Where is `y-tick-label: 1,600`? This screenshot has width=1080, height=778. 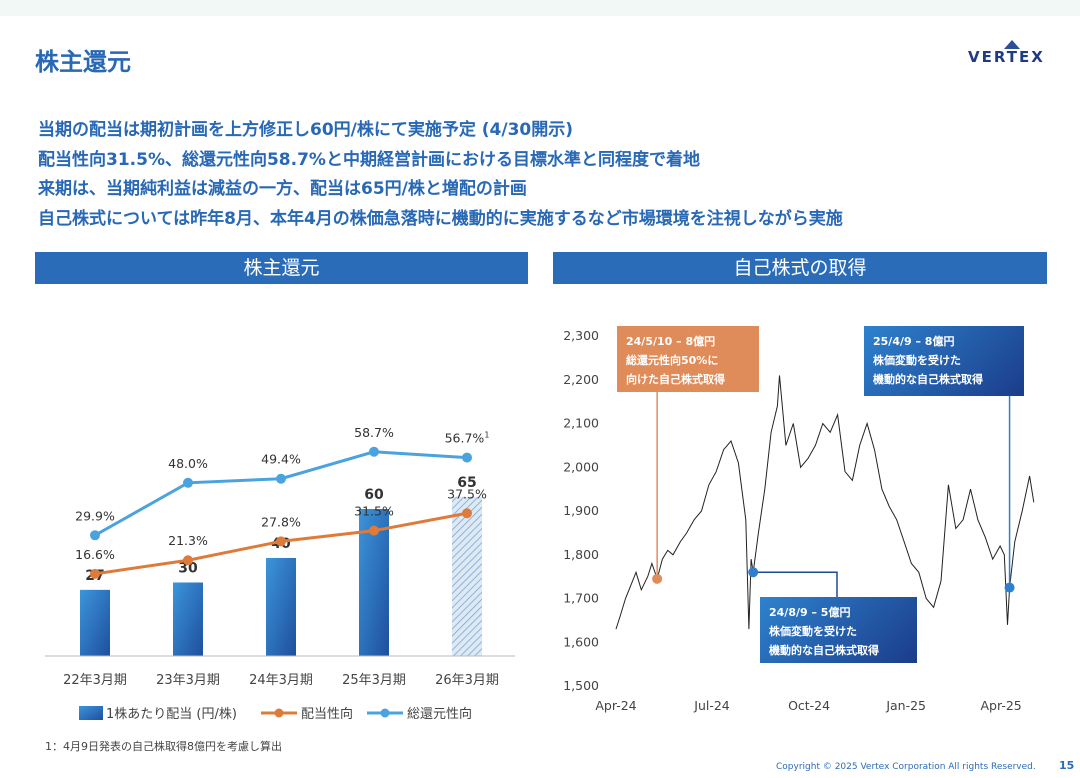 y-tick-label: 1,600 is located at coordinates (581, 641).